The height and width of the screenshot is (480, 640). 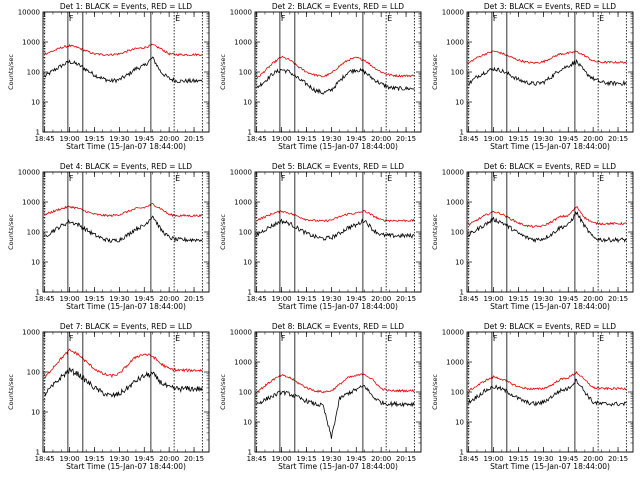 I want to click on chart-title: Det 1: BLACK = Events, RED = LLD, so click(x=126, y=6).